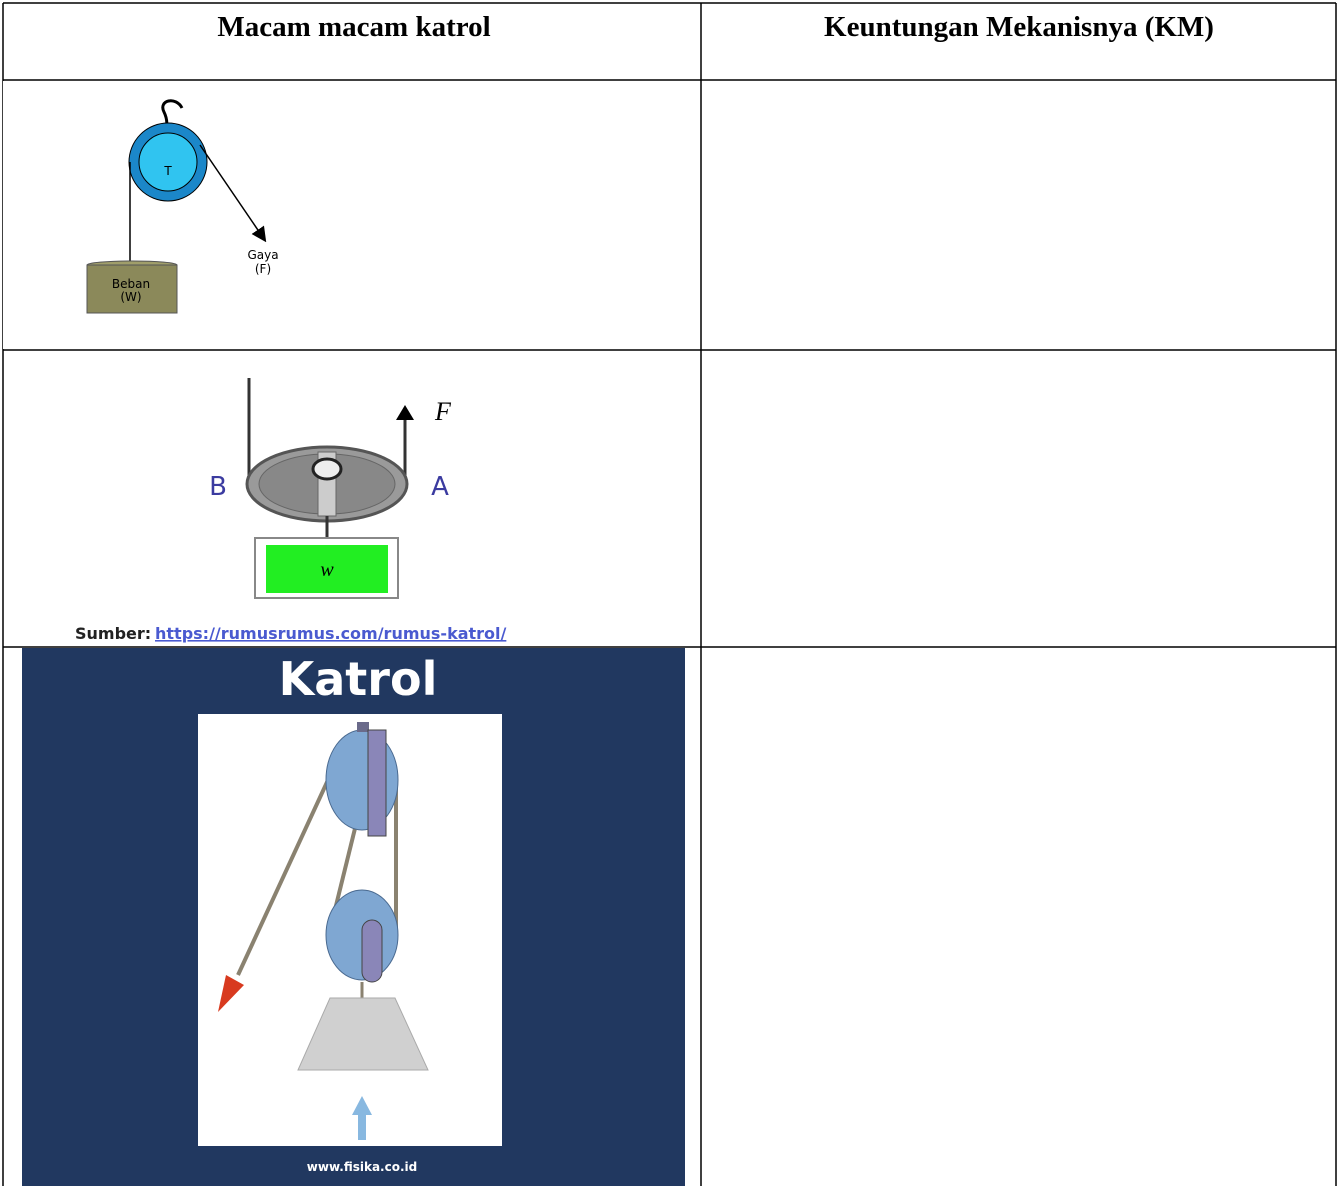  Describe the element at coordinates (130, 297) in the screenshot. I see `diagram-label: (W)` at that location.